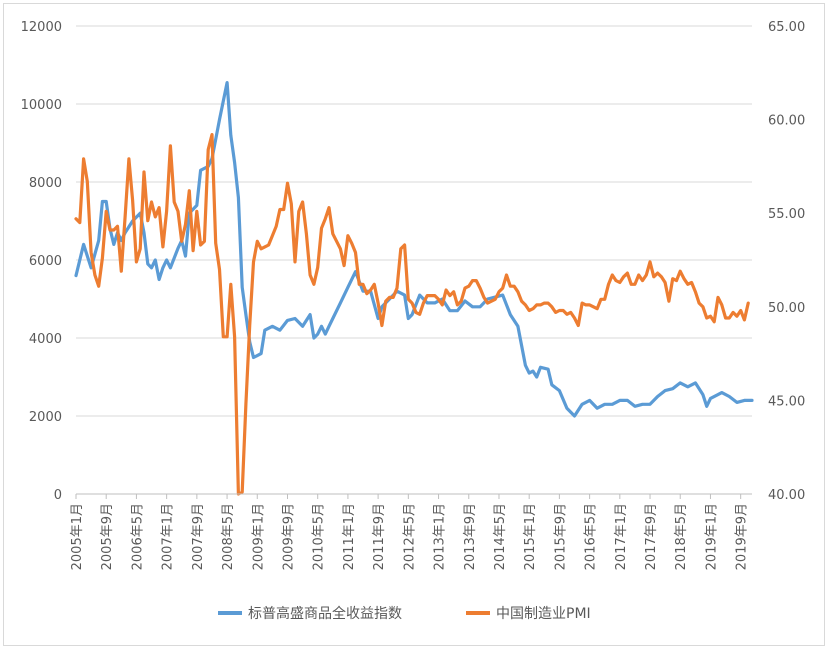 The width and height of the screenshot is (830, 651). What do you see at coordinates (45, 339) in the screenshot?
I see `y-left-tick-label: 4000` at bounding box center [45, 339].